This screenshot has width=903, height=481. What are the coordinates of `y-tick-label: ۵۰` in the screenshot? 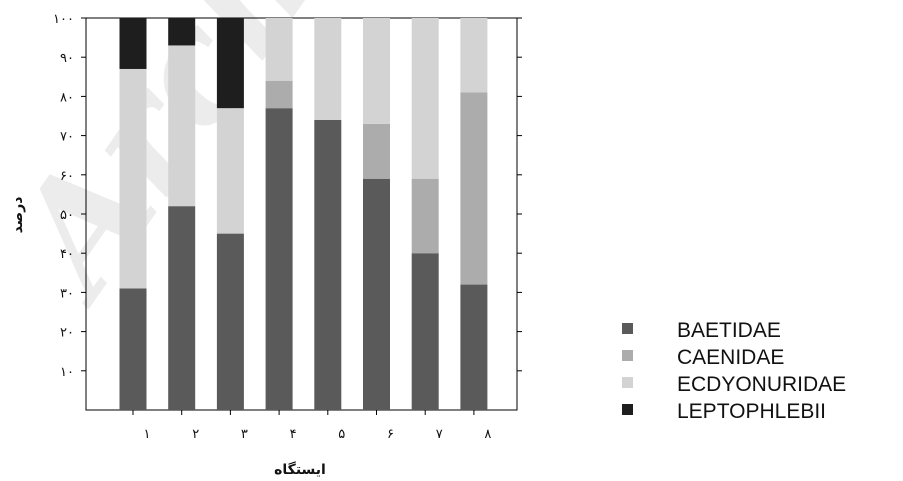 It's located at (67, 215).